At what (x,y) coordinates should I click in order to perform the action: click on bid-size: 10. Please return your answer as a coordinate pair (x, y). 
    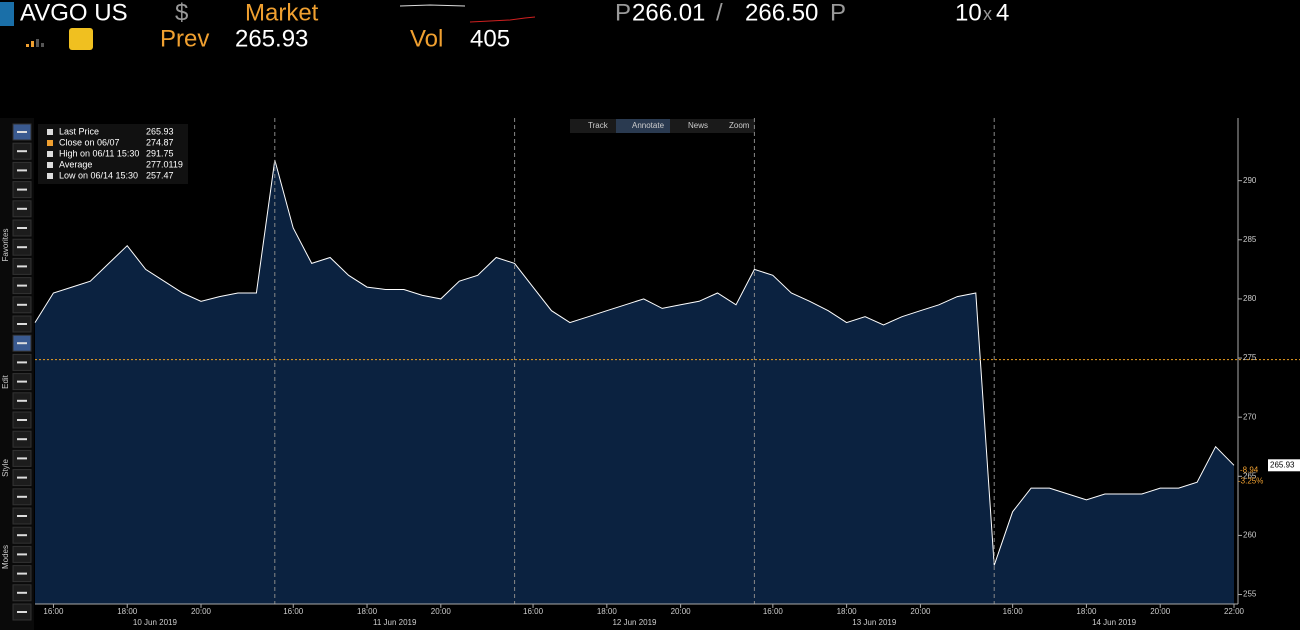
    Looking at the image, I should click on (968, 13).